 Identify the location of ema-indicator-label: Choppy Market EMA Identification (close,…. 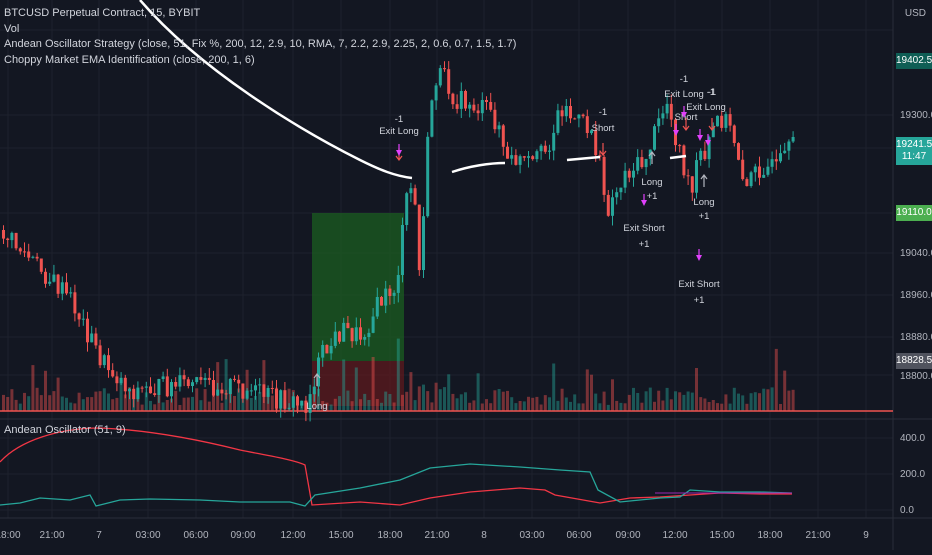
(129, 59).